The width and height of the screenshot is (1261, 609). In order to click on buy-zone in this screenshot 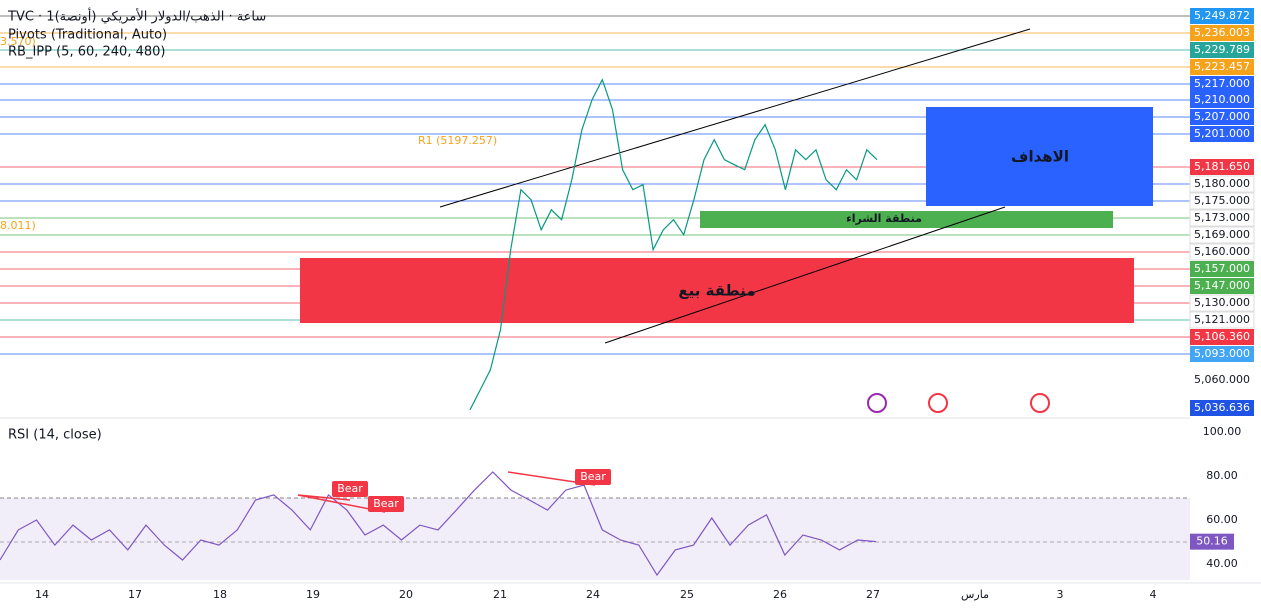, I will do `click(906, 219)`.